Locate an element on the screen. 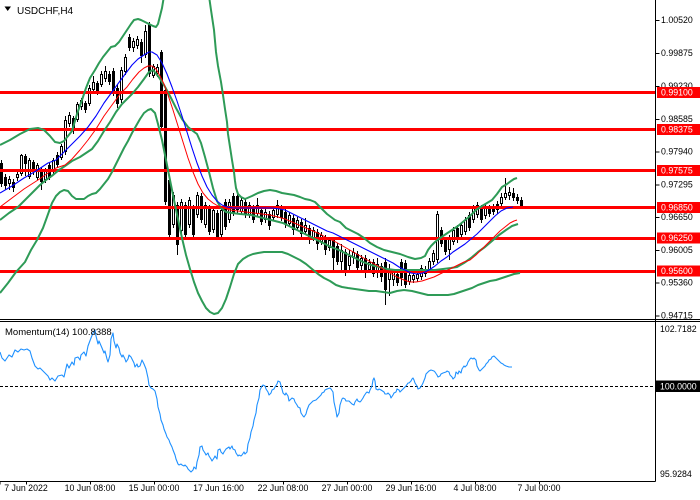 Image resolution: width=700 pixels, height=500 pixels. svg-text: 0.99875 is located at coordinates (677, 53).